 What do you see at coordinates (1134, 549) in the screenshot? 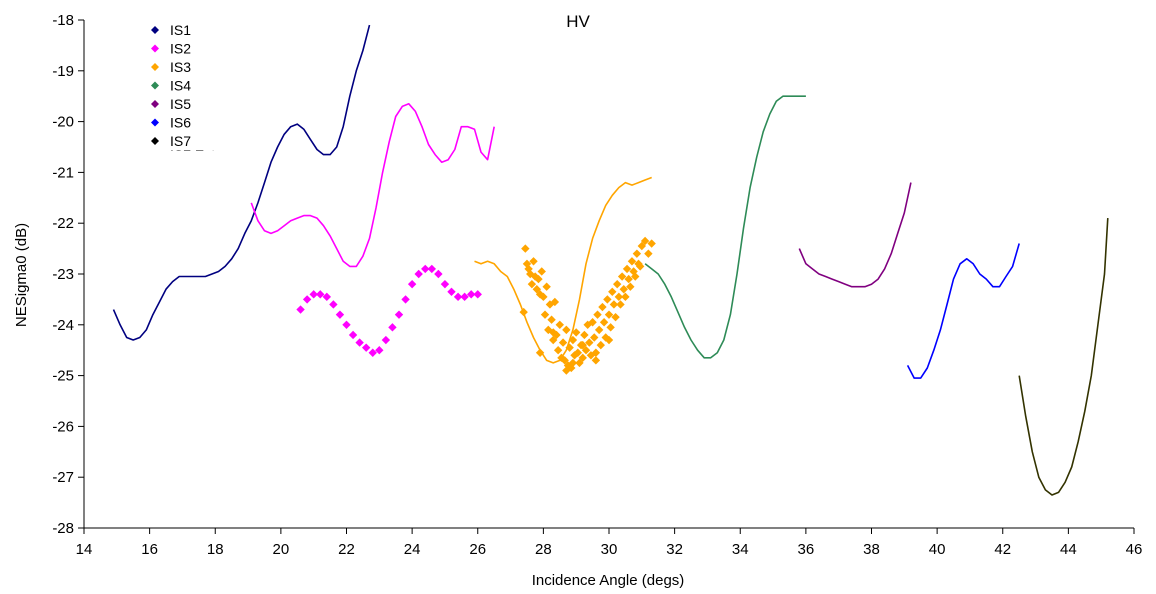
I see `x-tick-label: 46` at bounding box center [1134, 549].